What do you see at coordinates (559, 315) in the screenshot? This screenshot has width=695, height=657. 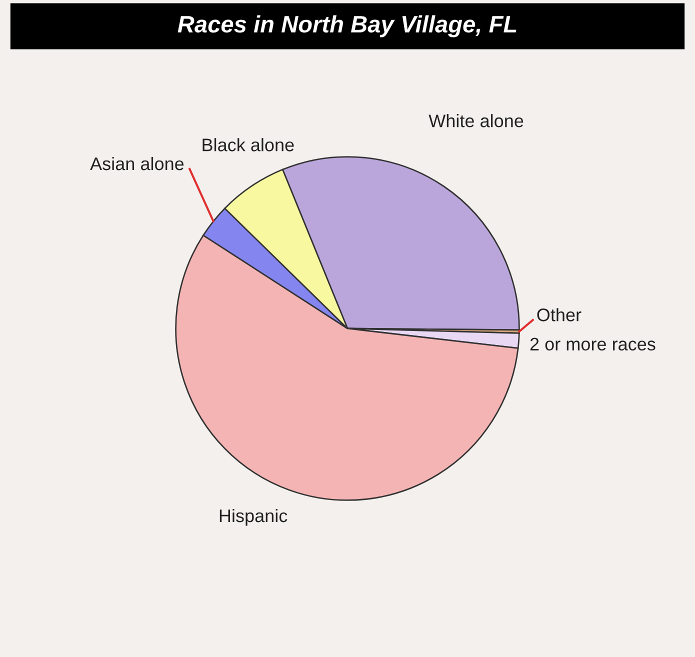 I see `slice-label: Other` at bounding box center [559, 315].